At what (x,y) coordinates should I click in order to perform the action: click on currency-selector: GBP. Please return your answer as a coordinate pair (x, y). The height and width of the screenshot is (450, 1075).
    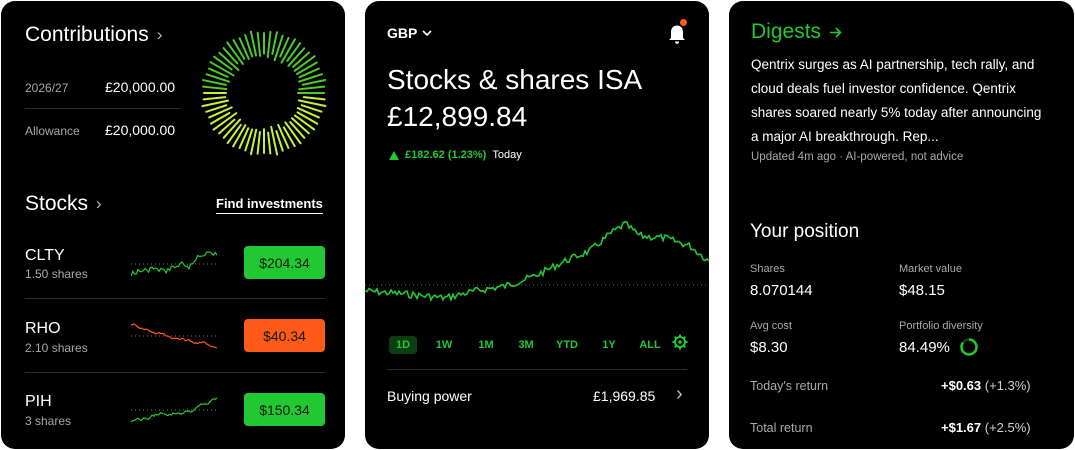
    Looking at the image, I should click on (409, 33).